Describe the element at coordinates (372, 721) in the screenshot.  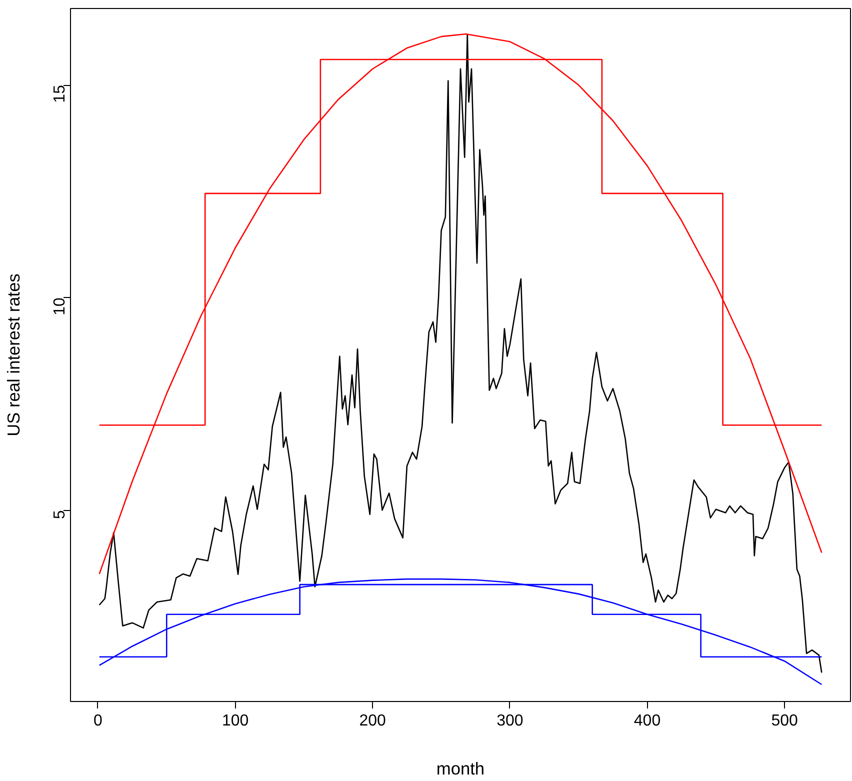
I see `x-tick-label: 200` at that location.